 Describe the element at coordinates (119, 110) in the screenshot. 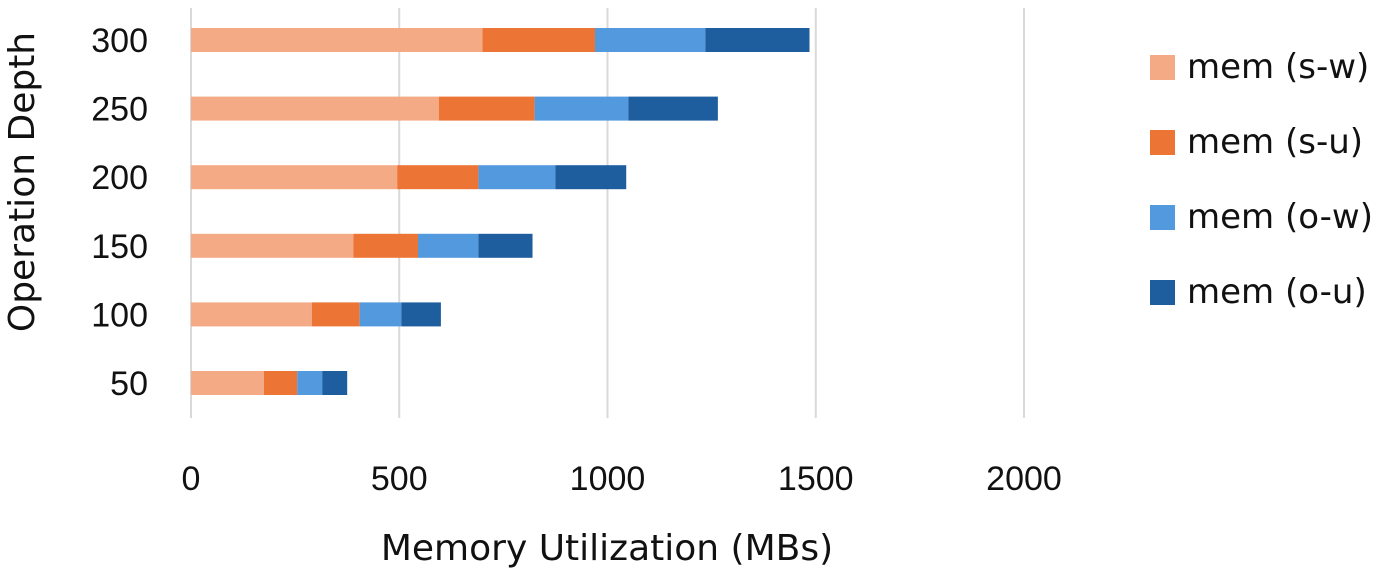

I see `y-tick-label: 250` at that location.